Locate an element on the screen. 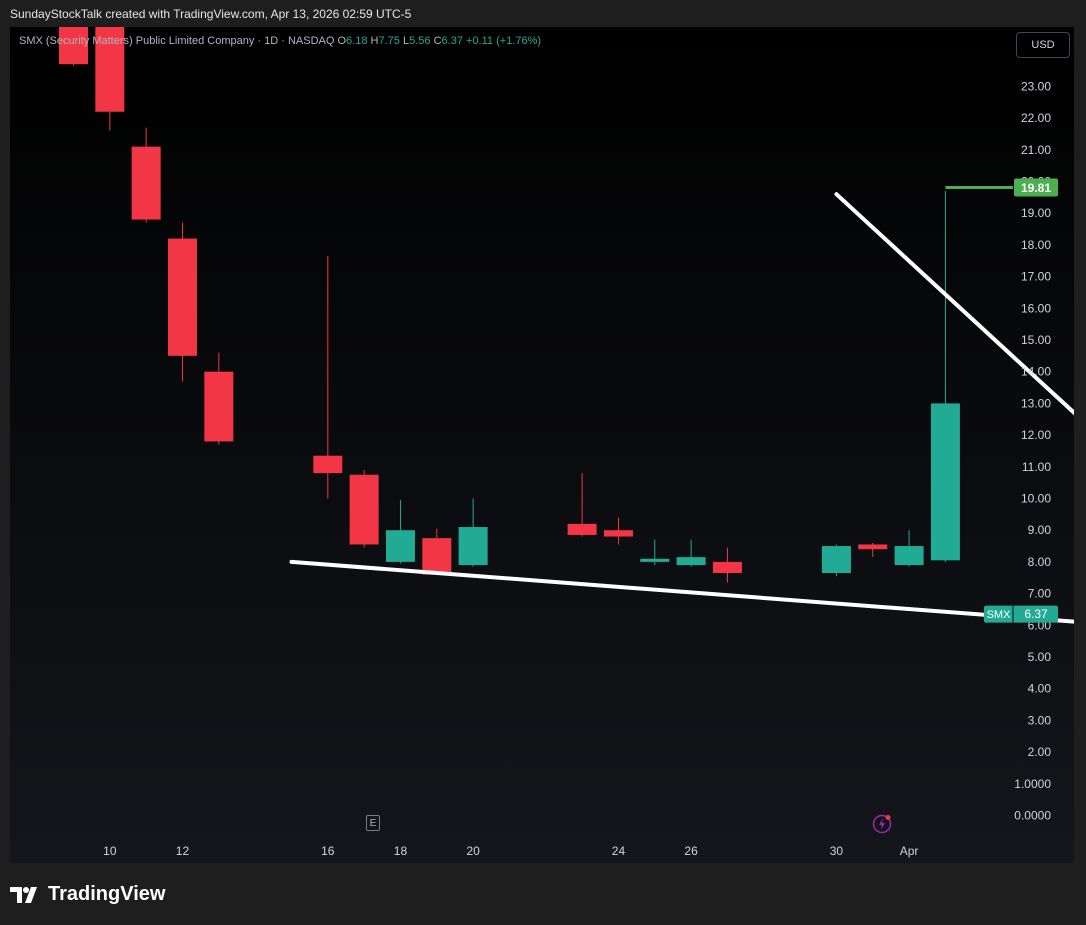  y-axis-tick-label: 22.00 is located at coordinates (1036, 118).